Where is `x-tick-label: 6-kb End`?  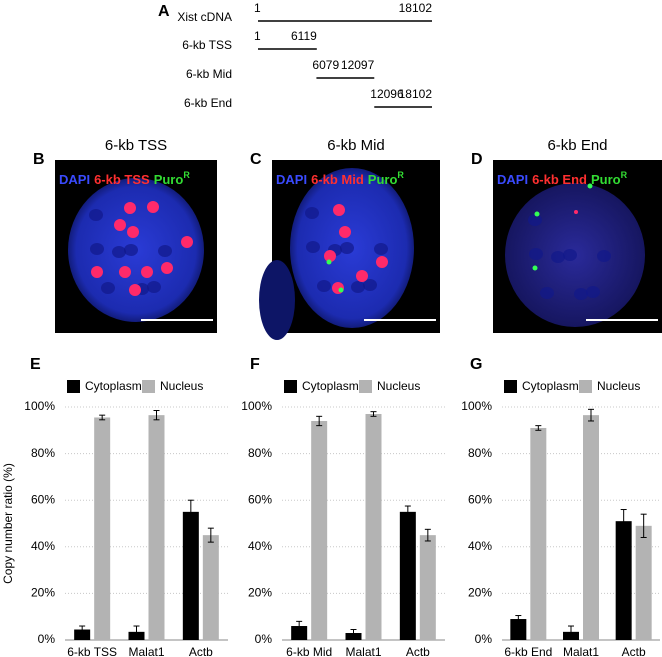
x-tick-label: 6-kb End is located at coordinates (528, 651).